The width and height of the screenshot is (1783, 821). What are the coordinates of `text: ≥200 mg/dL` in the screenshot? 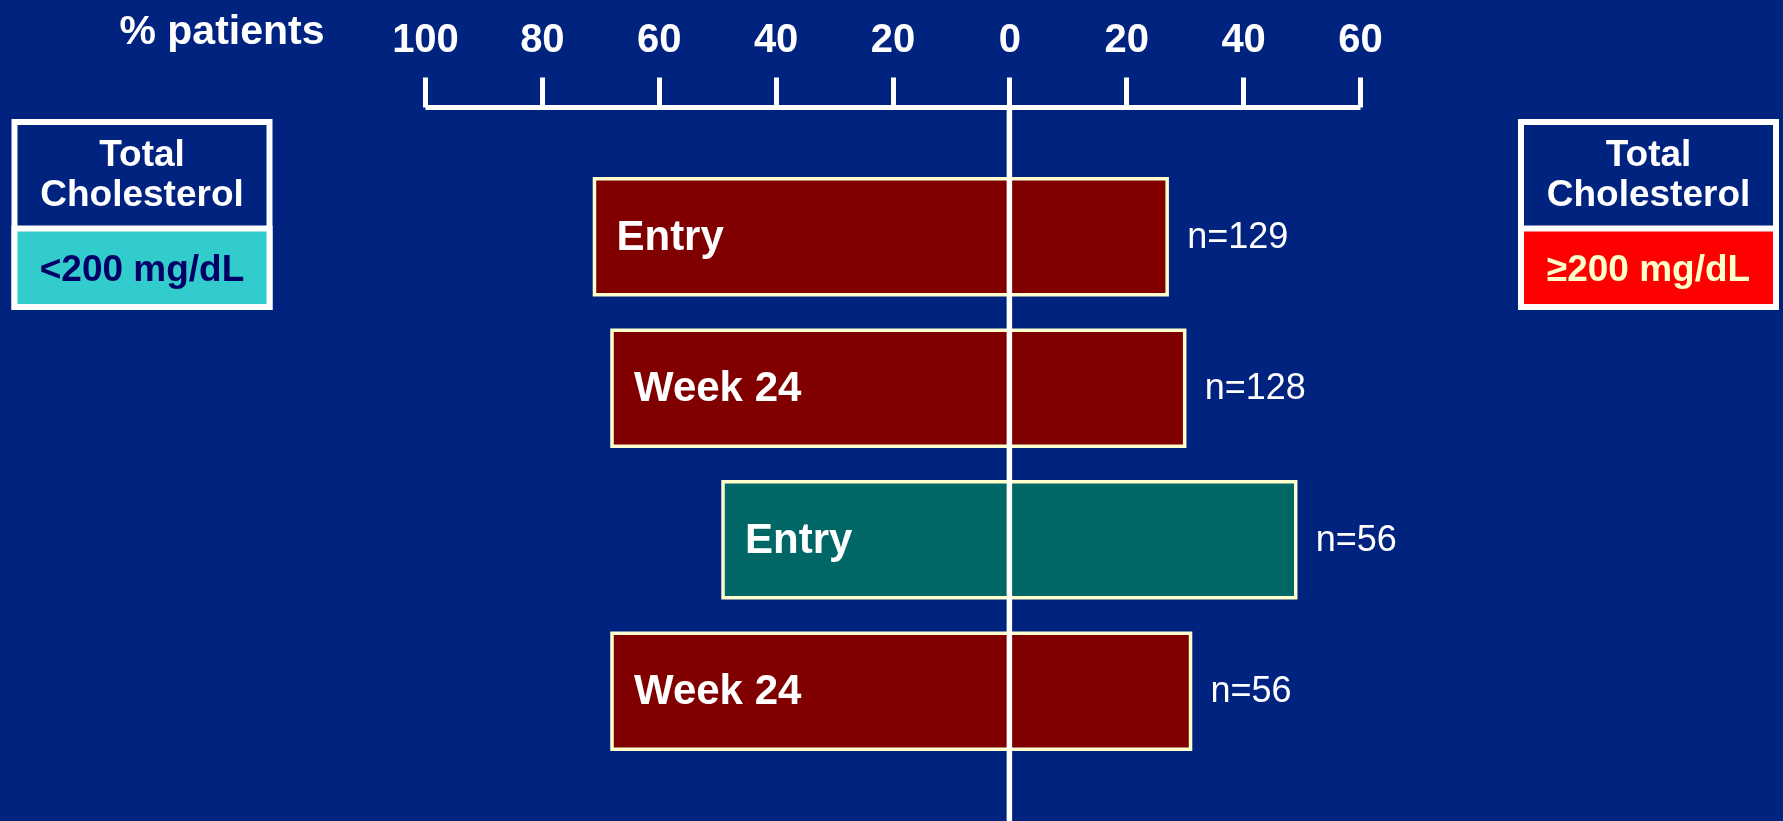 It's located at (1648, 268).